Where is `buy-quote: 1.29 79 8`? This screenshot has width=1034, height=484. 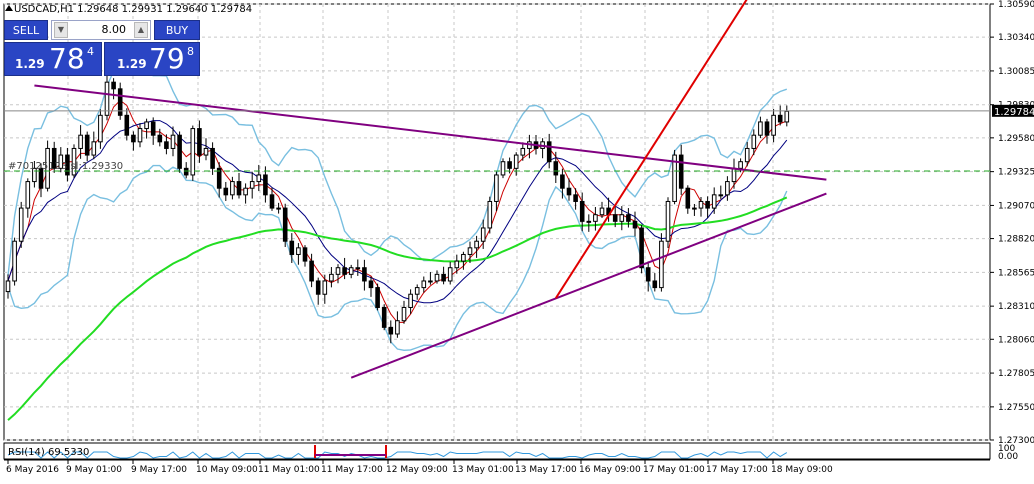
buy-quote: 1.29 79 8 is located at coordinates (152, 59).